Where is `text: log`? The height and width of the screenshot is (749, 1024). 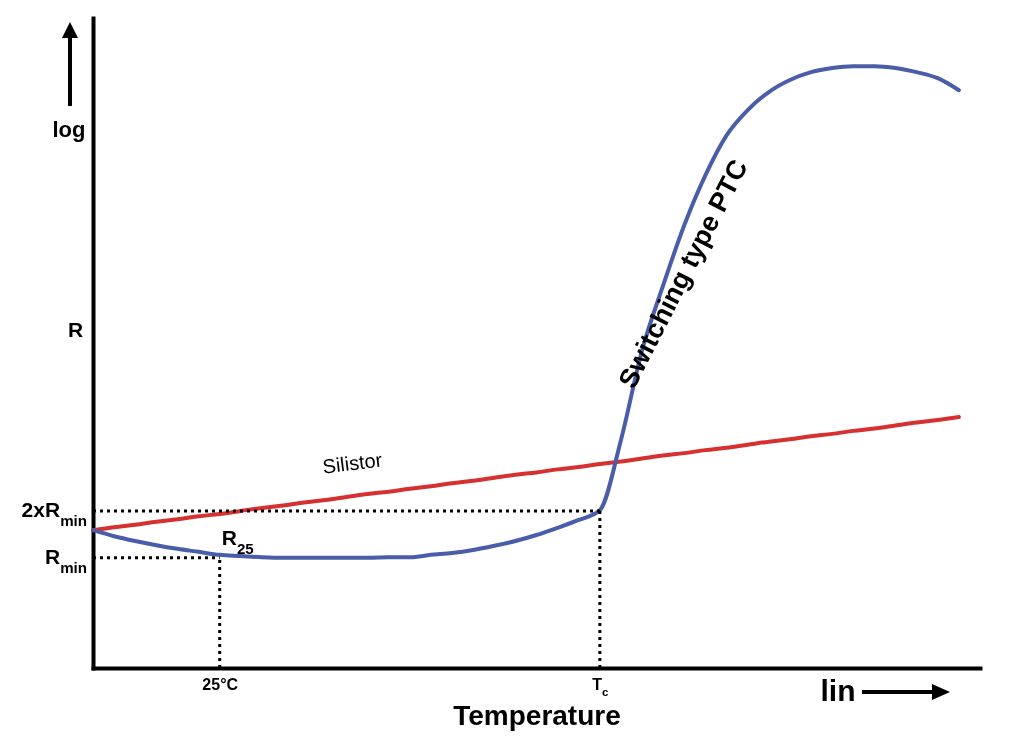
text: log is located at coordinates (69, 129).